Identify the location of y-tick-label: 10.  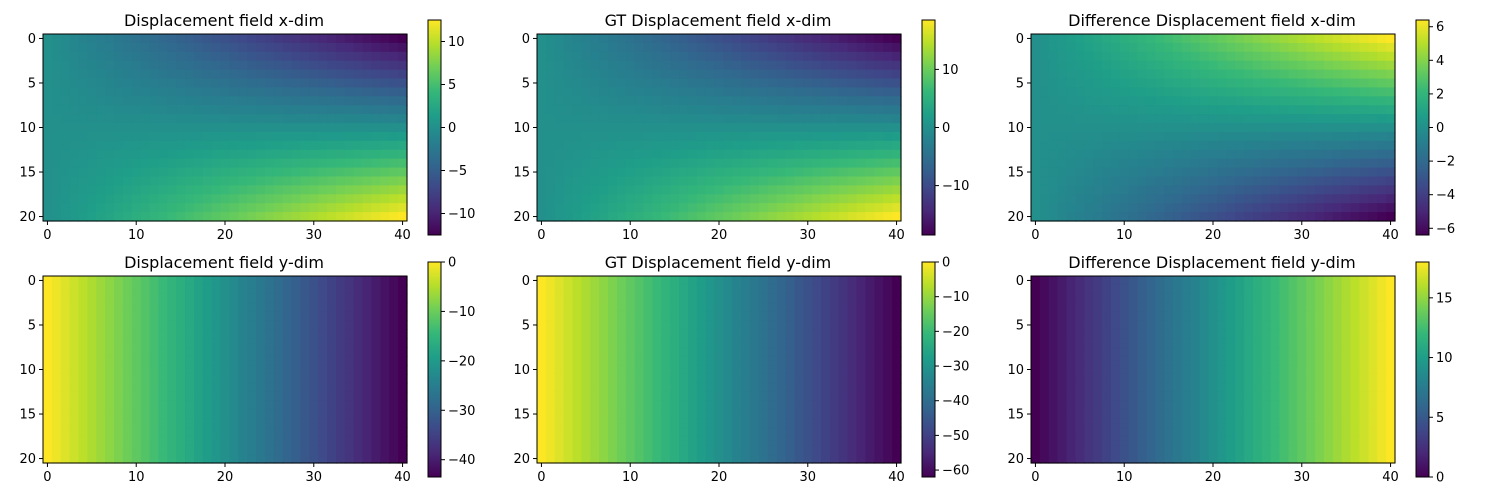
(27, 370).